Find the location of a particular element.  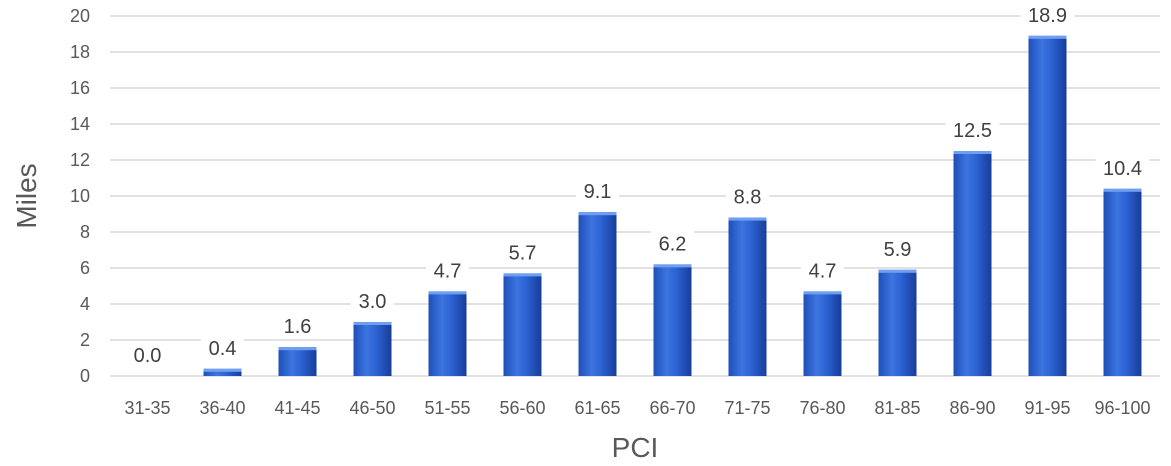

data-label-text: 1.6 is located at coordinates (298, 327).